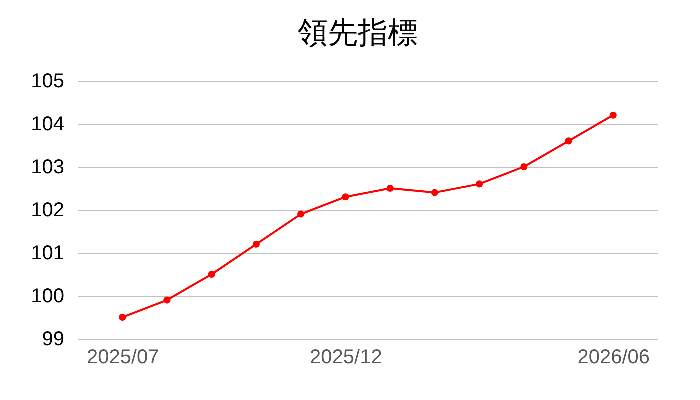 Image resolution: width=700 pixels, height=400 pixels. I want to click on y-tick-label: 103, so click(47, 167).